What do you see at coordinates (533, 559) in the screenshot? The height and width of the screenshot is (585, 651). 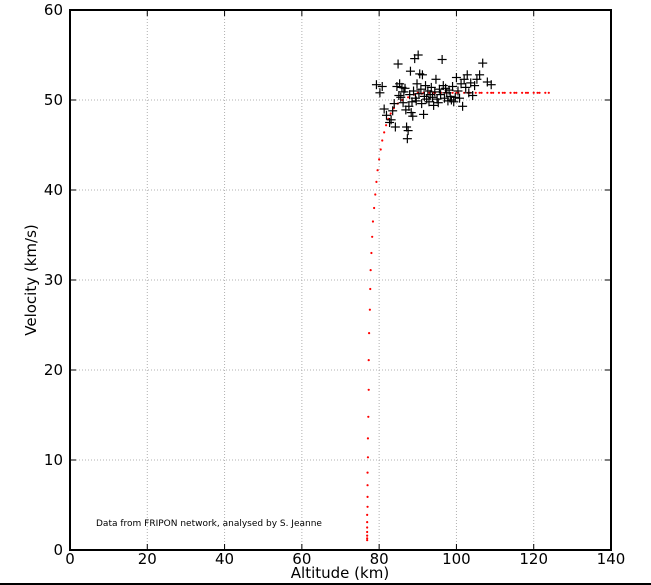 I see `x-tick-label: 120` at bounding box center [533, 559].